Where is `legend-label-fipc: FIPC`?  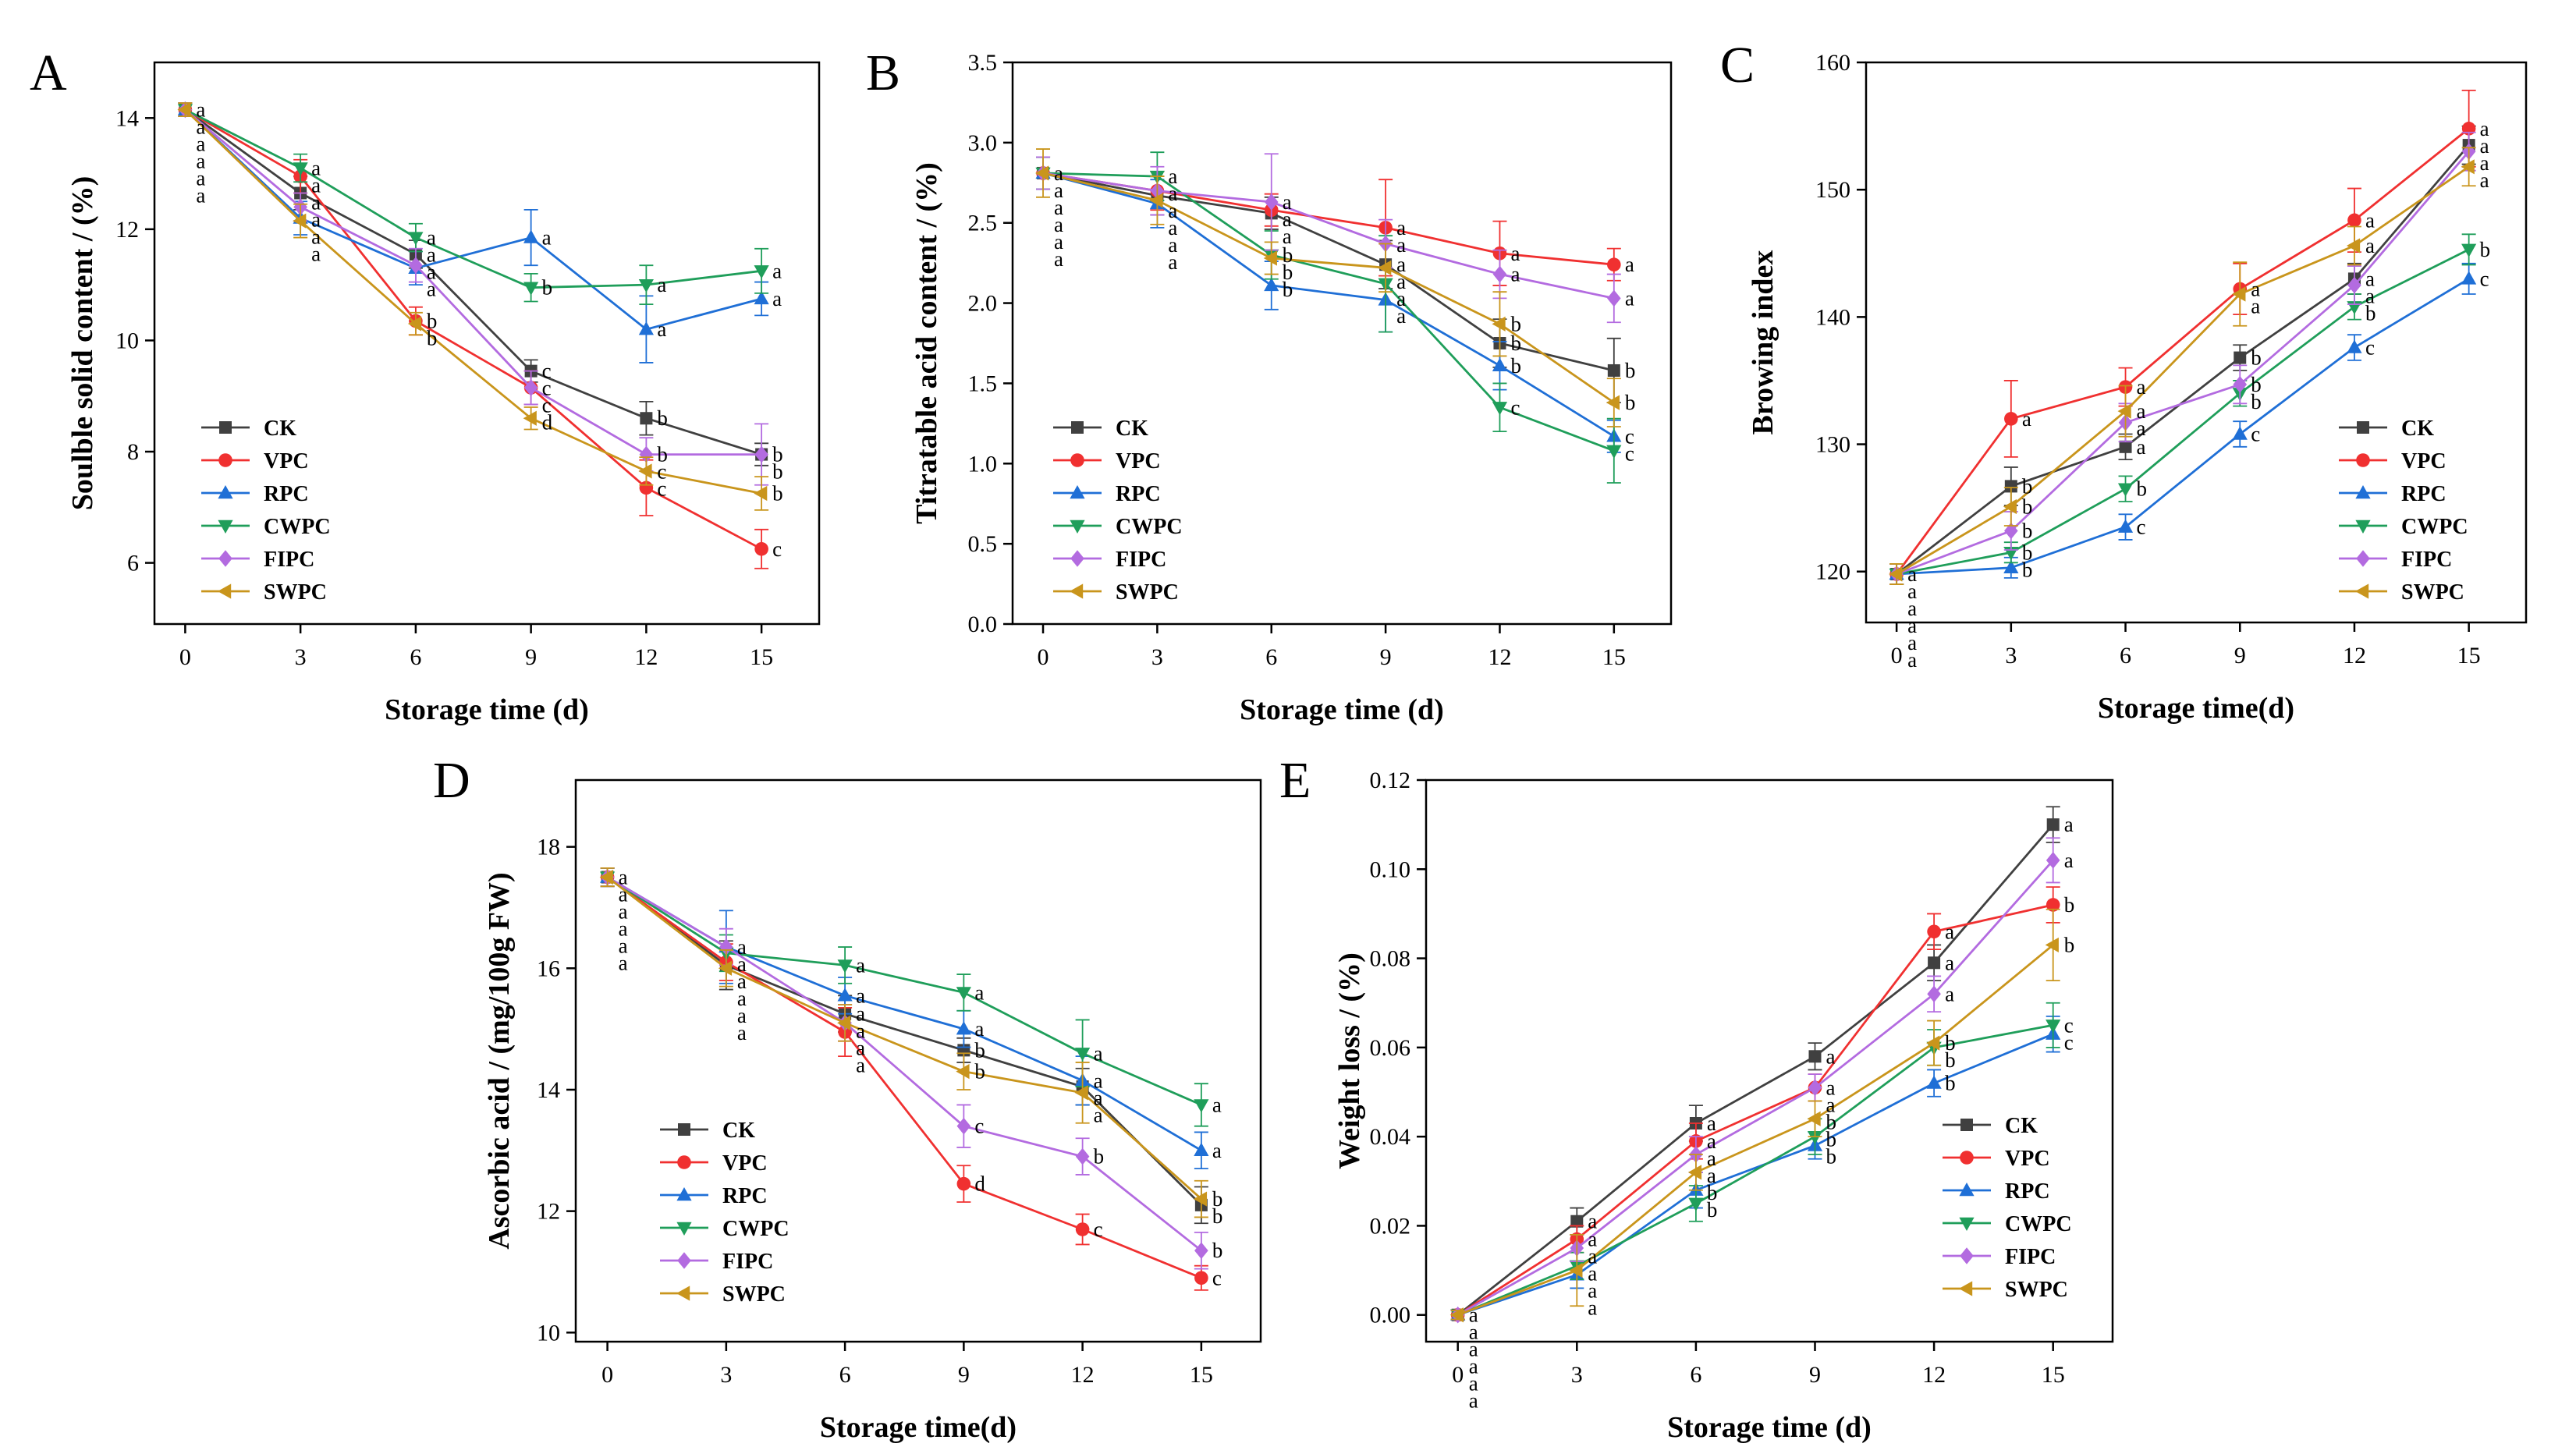 legend-label-fipc: FIPC is located at coordinates (1141, 560).